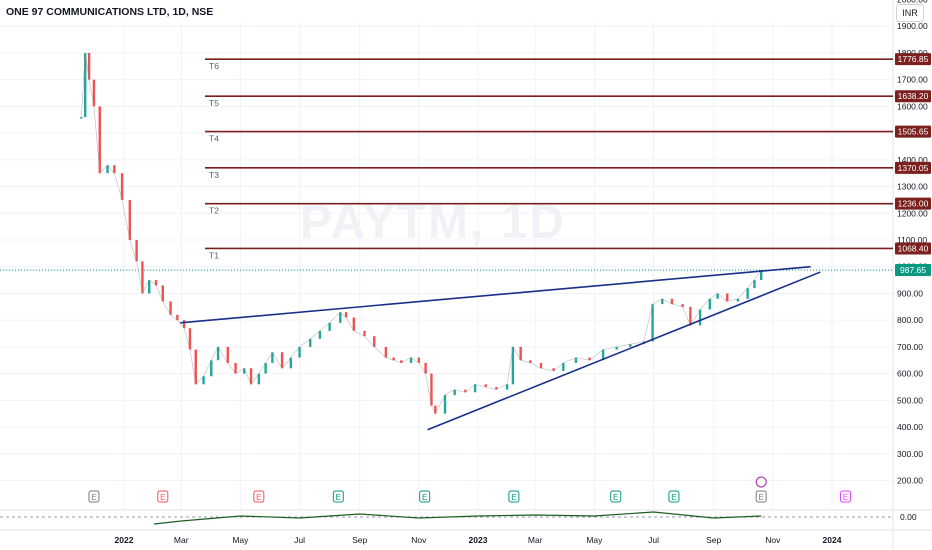 The image size is (932, 550). What do you see at coordinates (910, 320) in the screenshot?
I see `y-tick-label: 800.00` at bounding box center [910, 320].